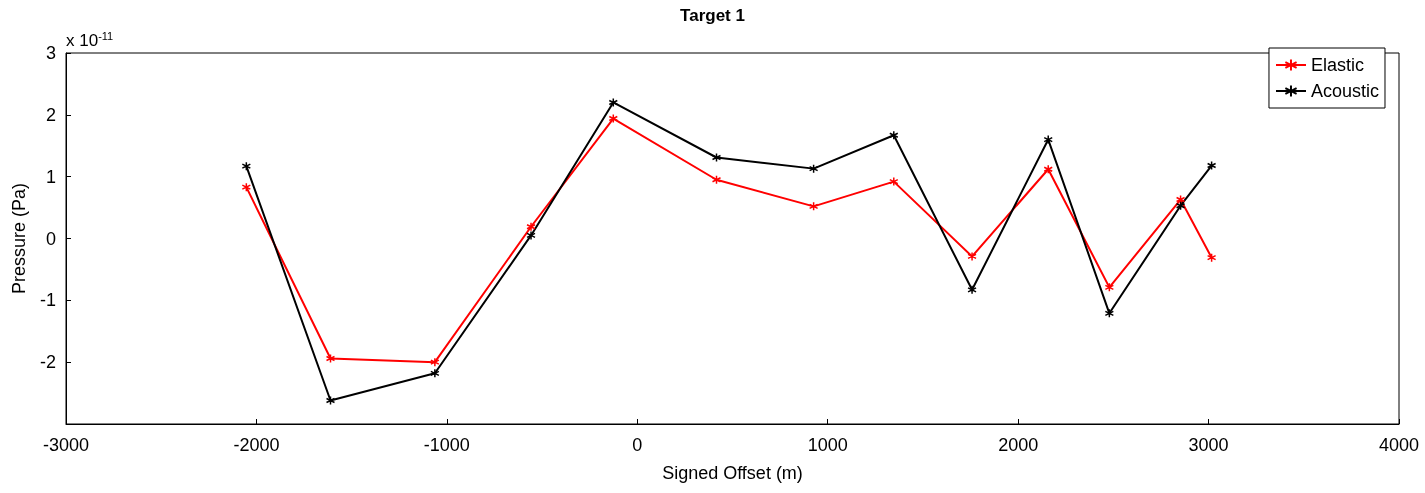 This screenshot has height=493, width=1425. What do you see at coordinates (1018, 445) in the screenshot?
I see `x-tick-label: 2000` at bounding box center [1018, 445].